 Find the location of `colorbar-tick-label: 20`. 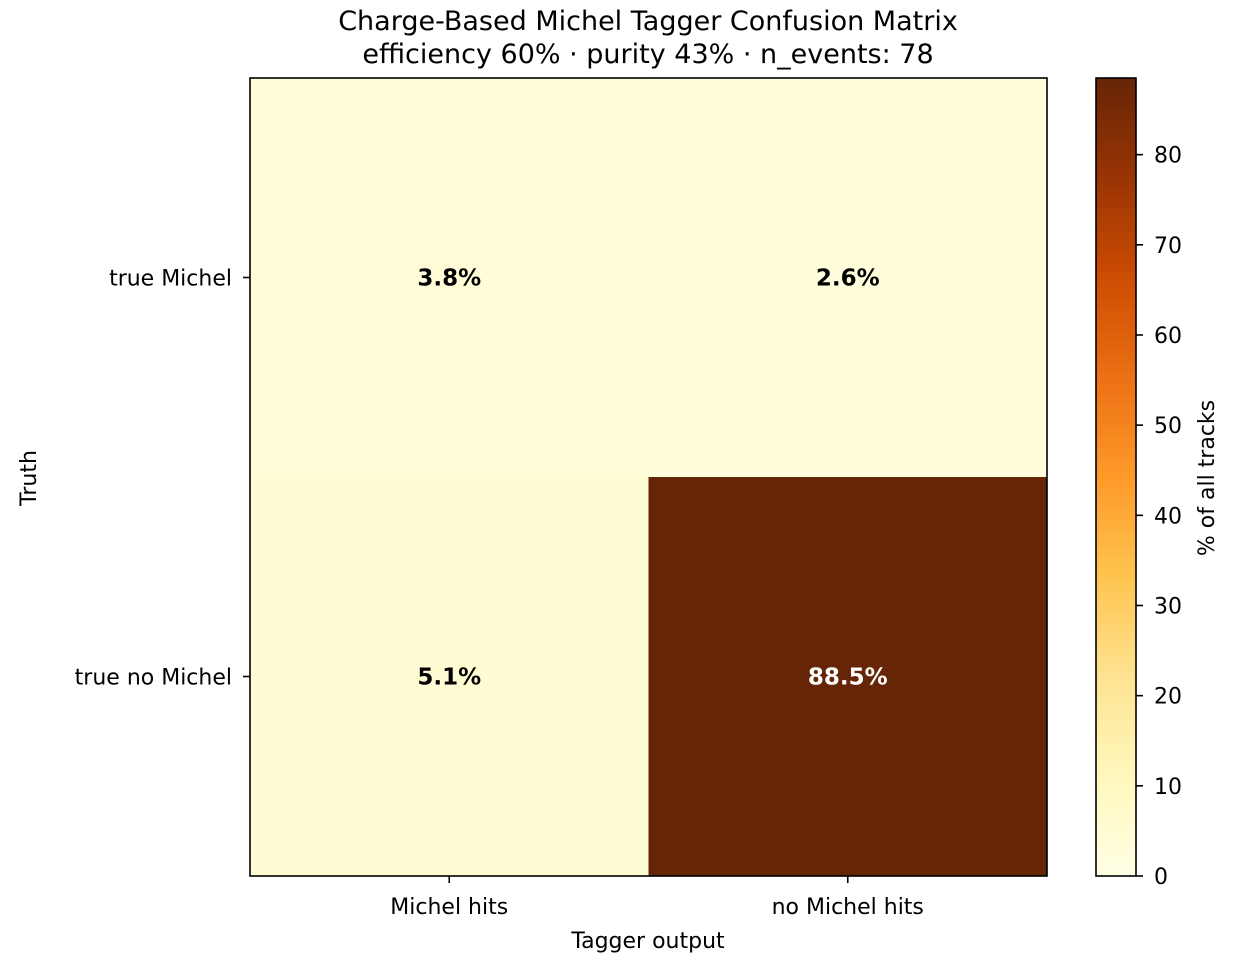

colorbar-tick-label: 20 is located at coordinates (1168, 697).